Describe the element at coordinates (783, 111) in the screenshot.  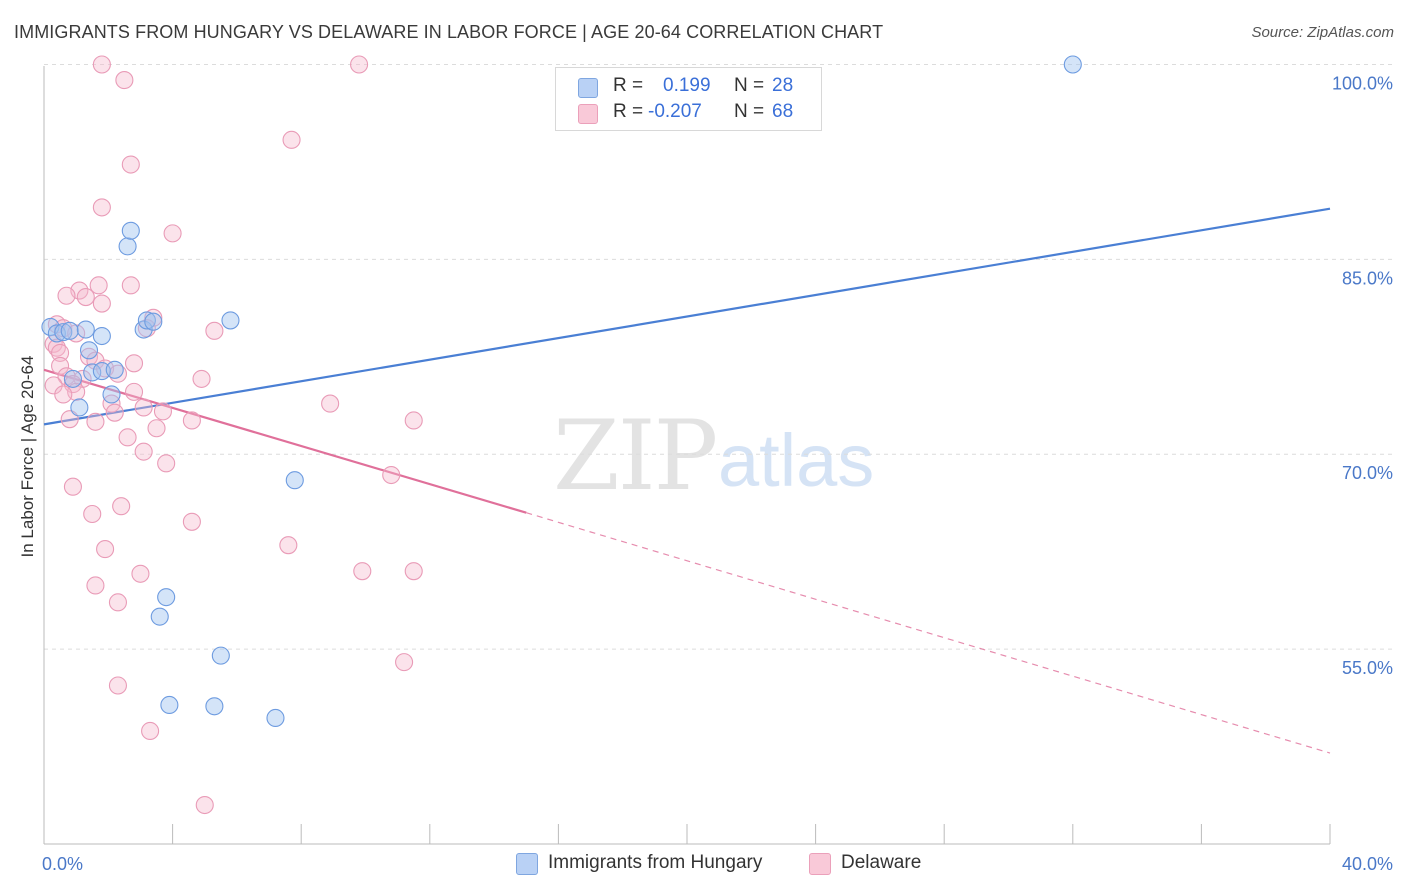
I see `legend-n-value-delaware: 68` at that location.